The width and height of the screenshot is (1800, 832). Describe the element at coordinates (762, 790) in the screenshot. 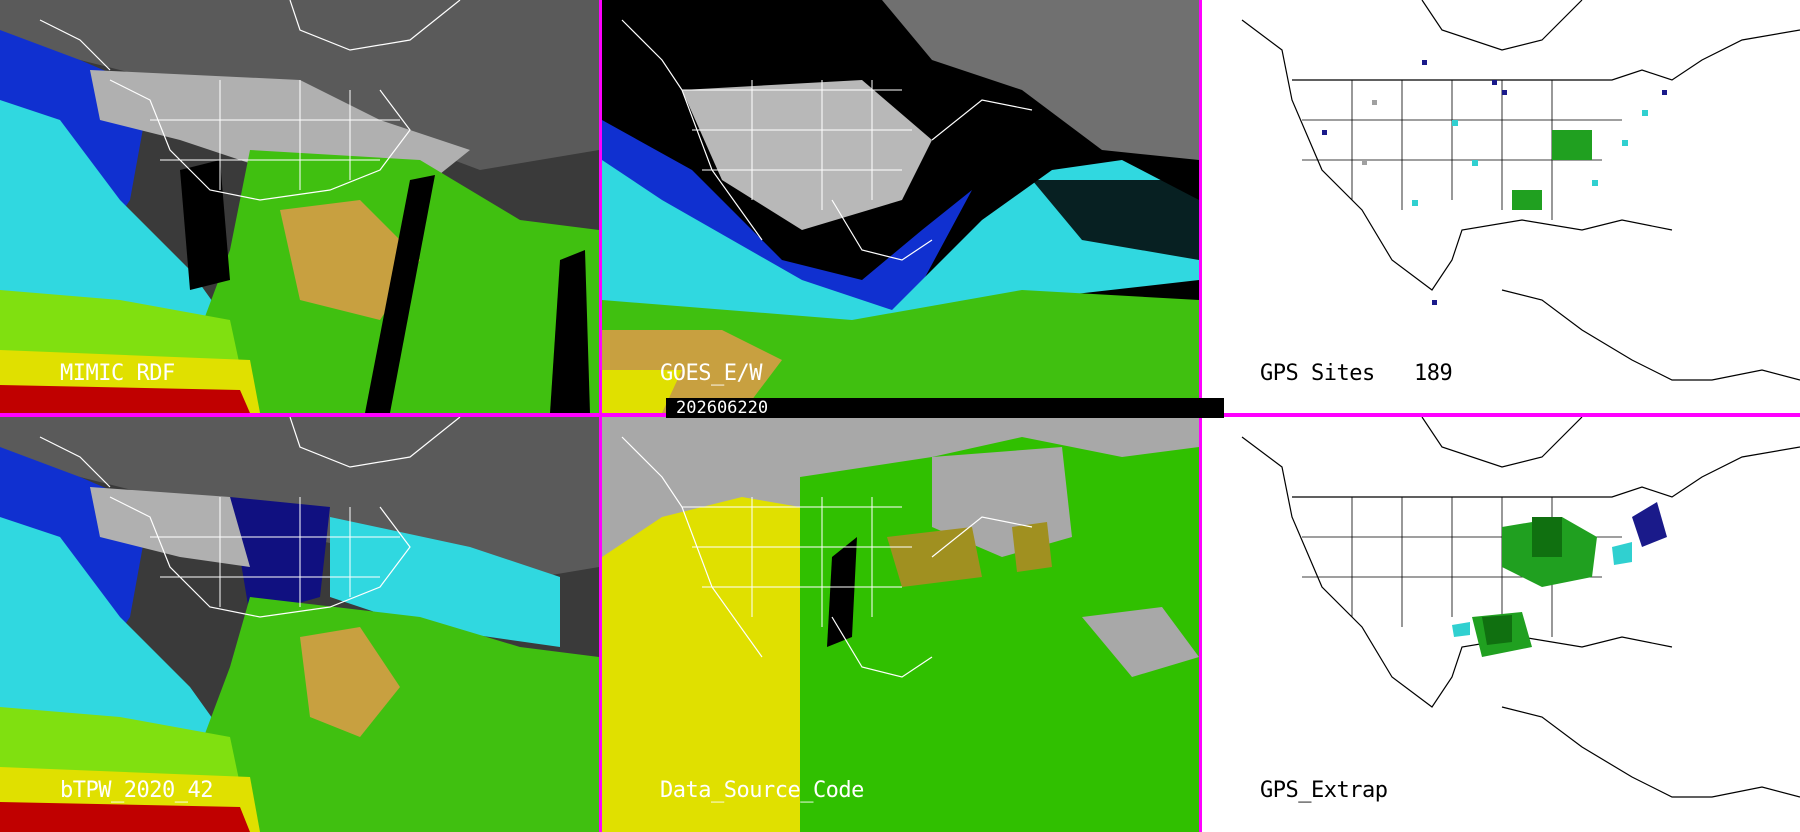

I see `data-source-code-label: Data_Source_Code` at that location.